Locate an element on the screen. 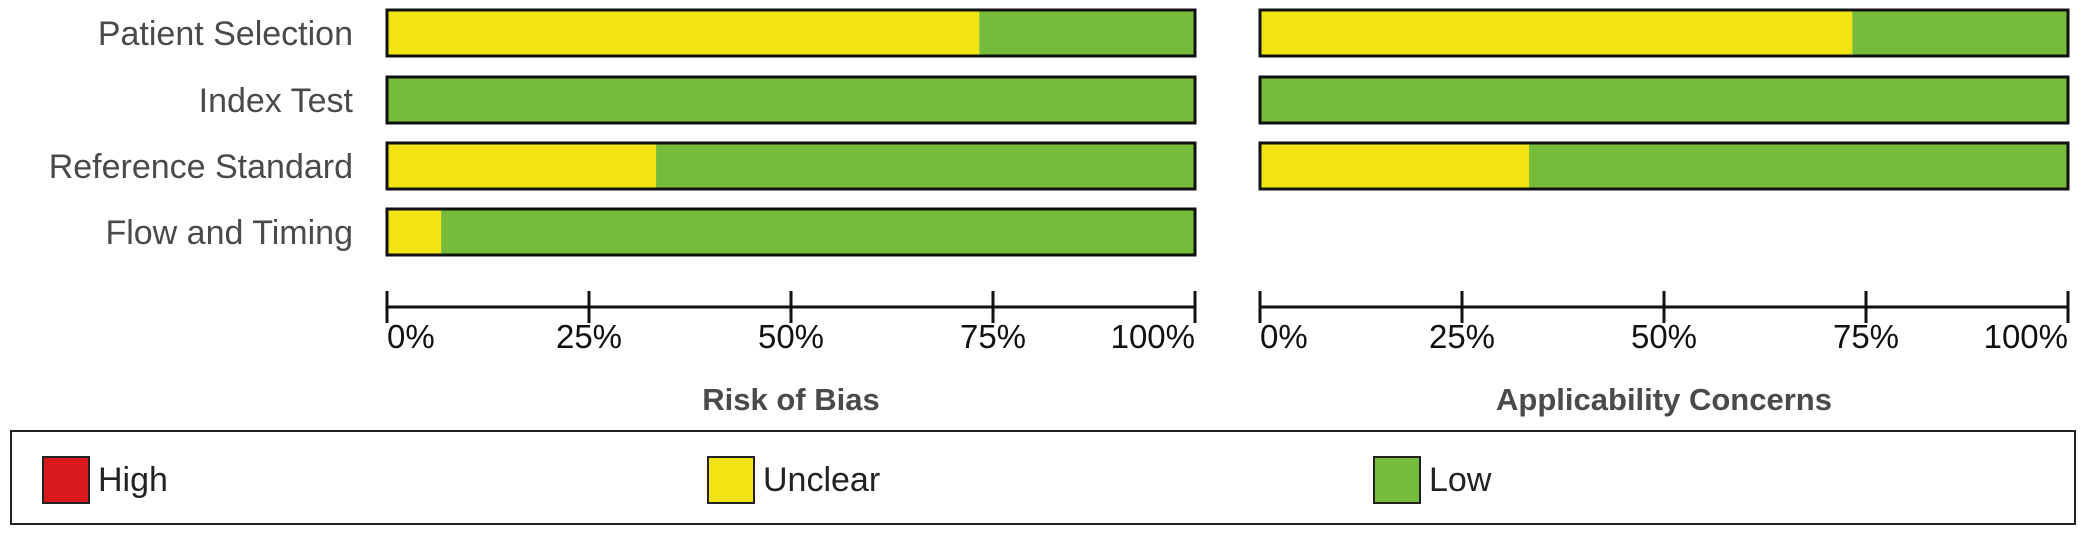 The height and width of the screenshot is (537, 2081). bar-outline-risk-of-bias-flow-and-timing is located at coordinates (791, 232).